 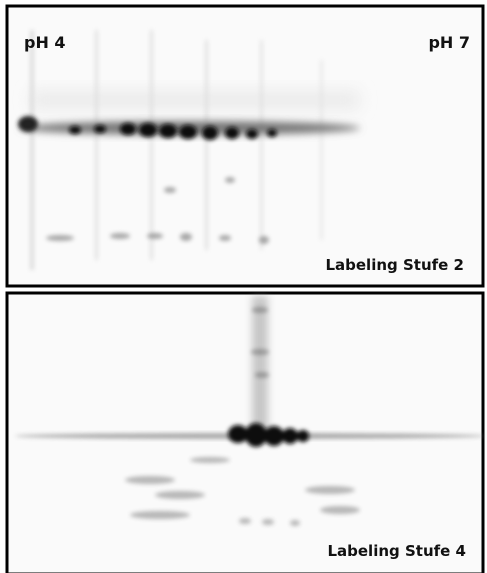 What do you see at coordinates (28, 124) in the screenshot?
I see `spot` at bounding box center [28, 124].